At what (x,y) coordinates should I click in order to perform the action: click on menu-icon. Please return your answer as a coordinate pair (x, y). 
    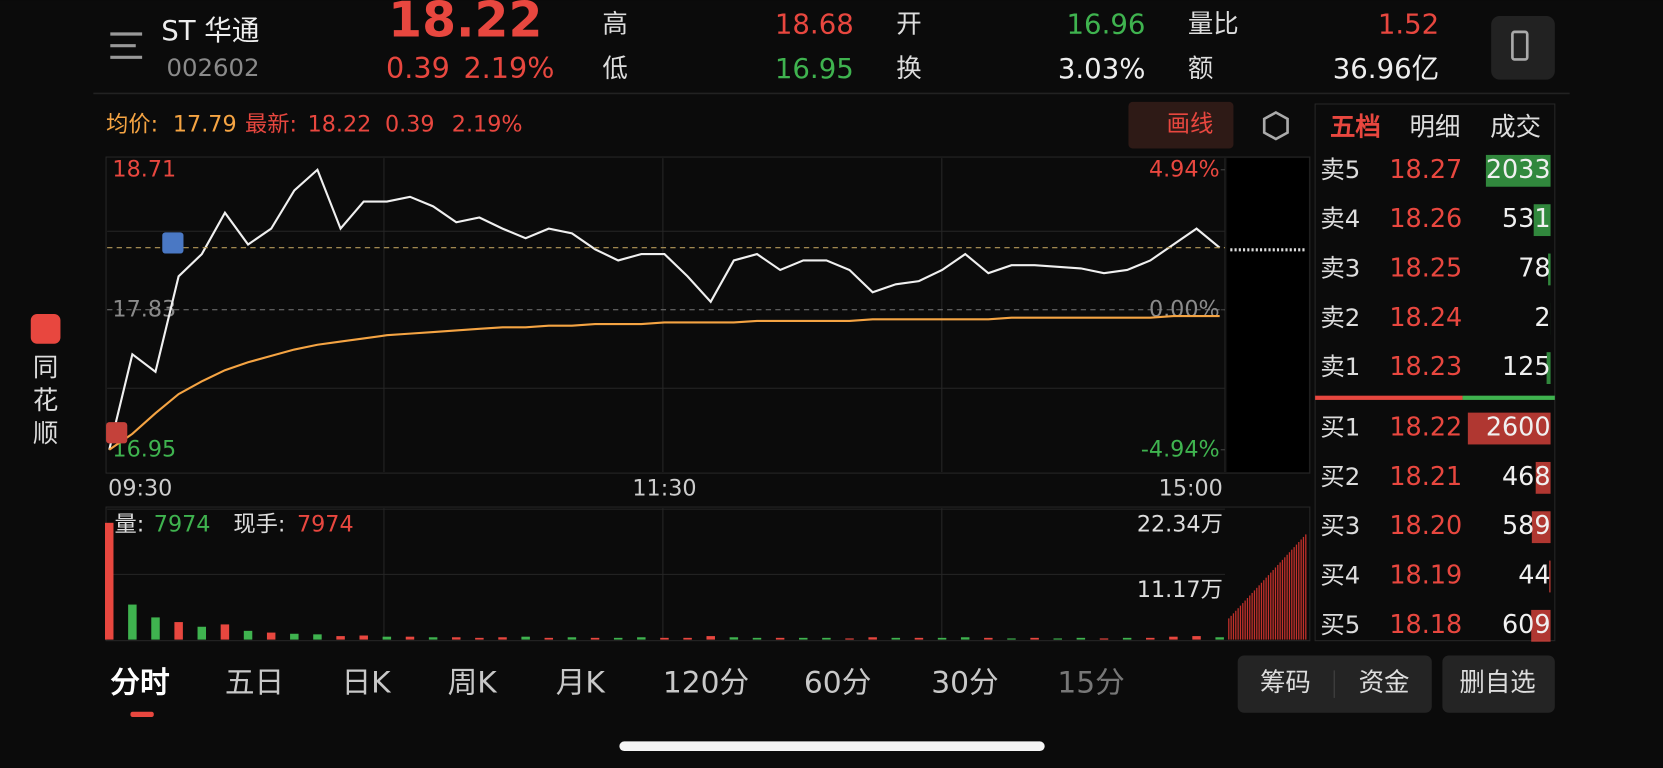
    Looking at the image, I should click on (126, 45).